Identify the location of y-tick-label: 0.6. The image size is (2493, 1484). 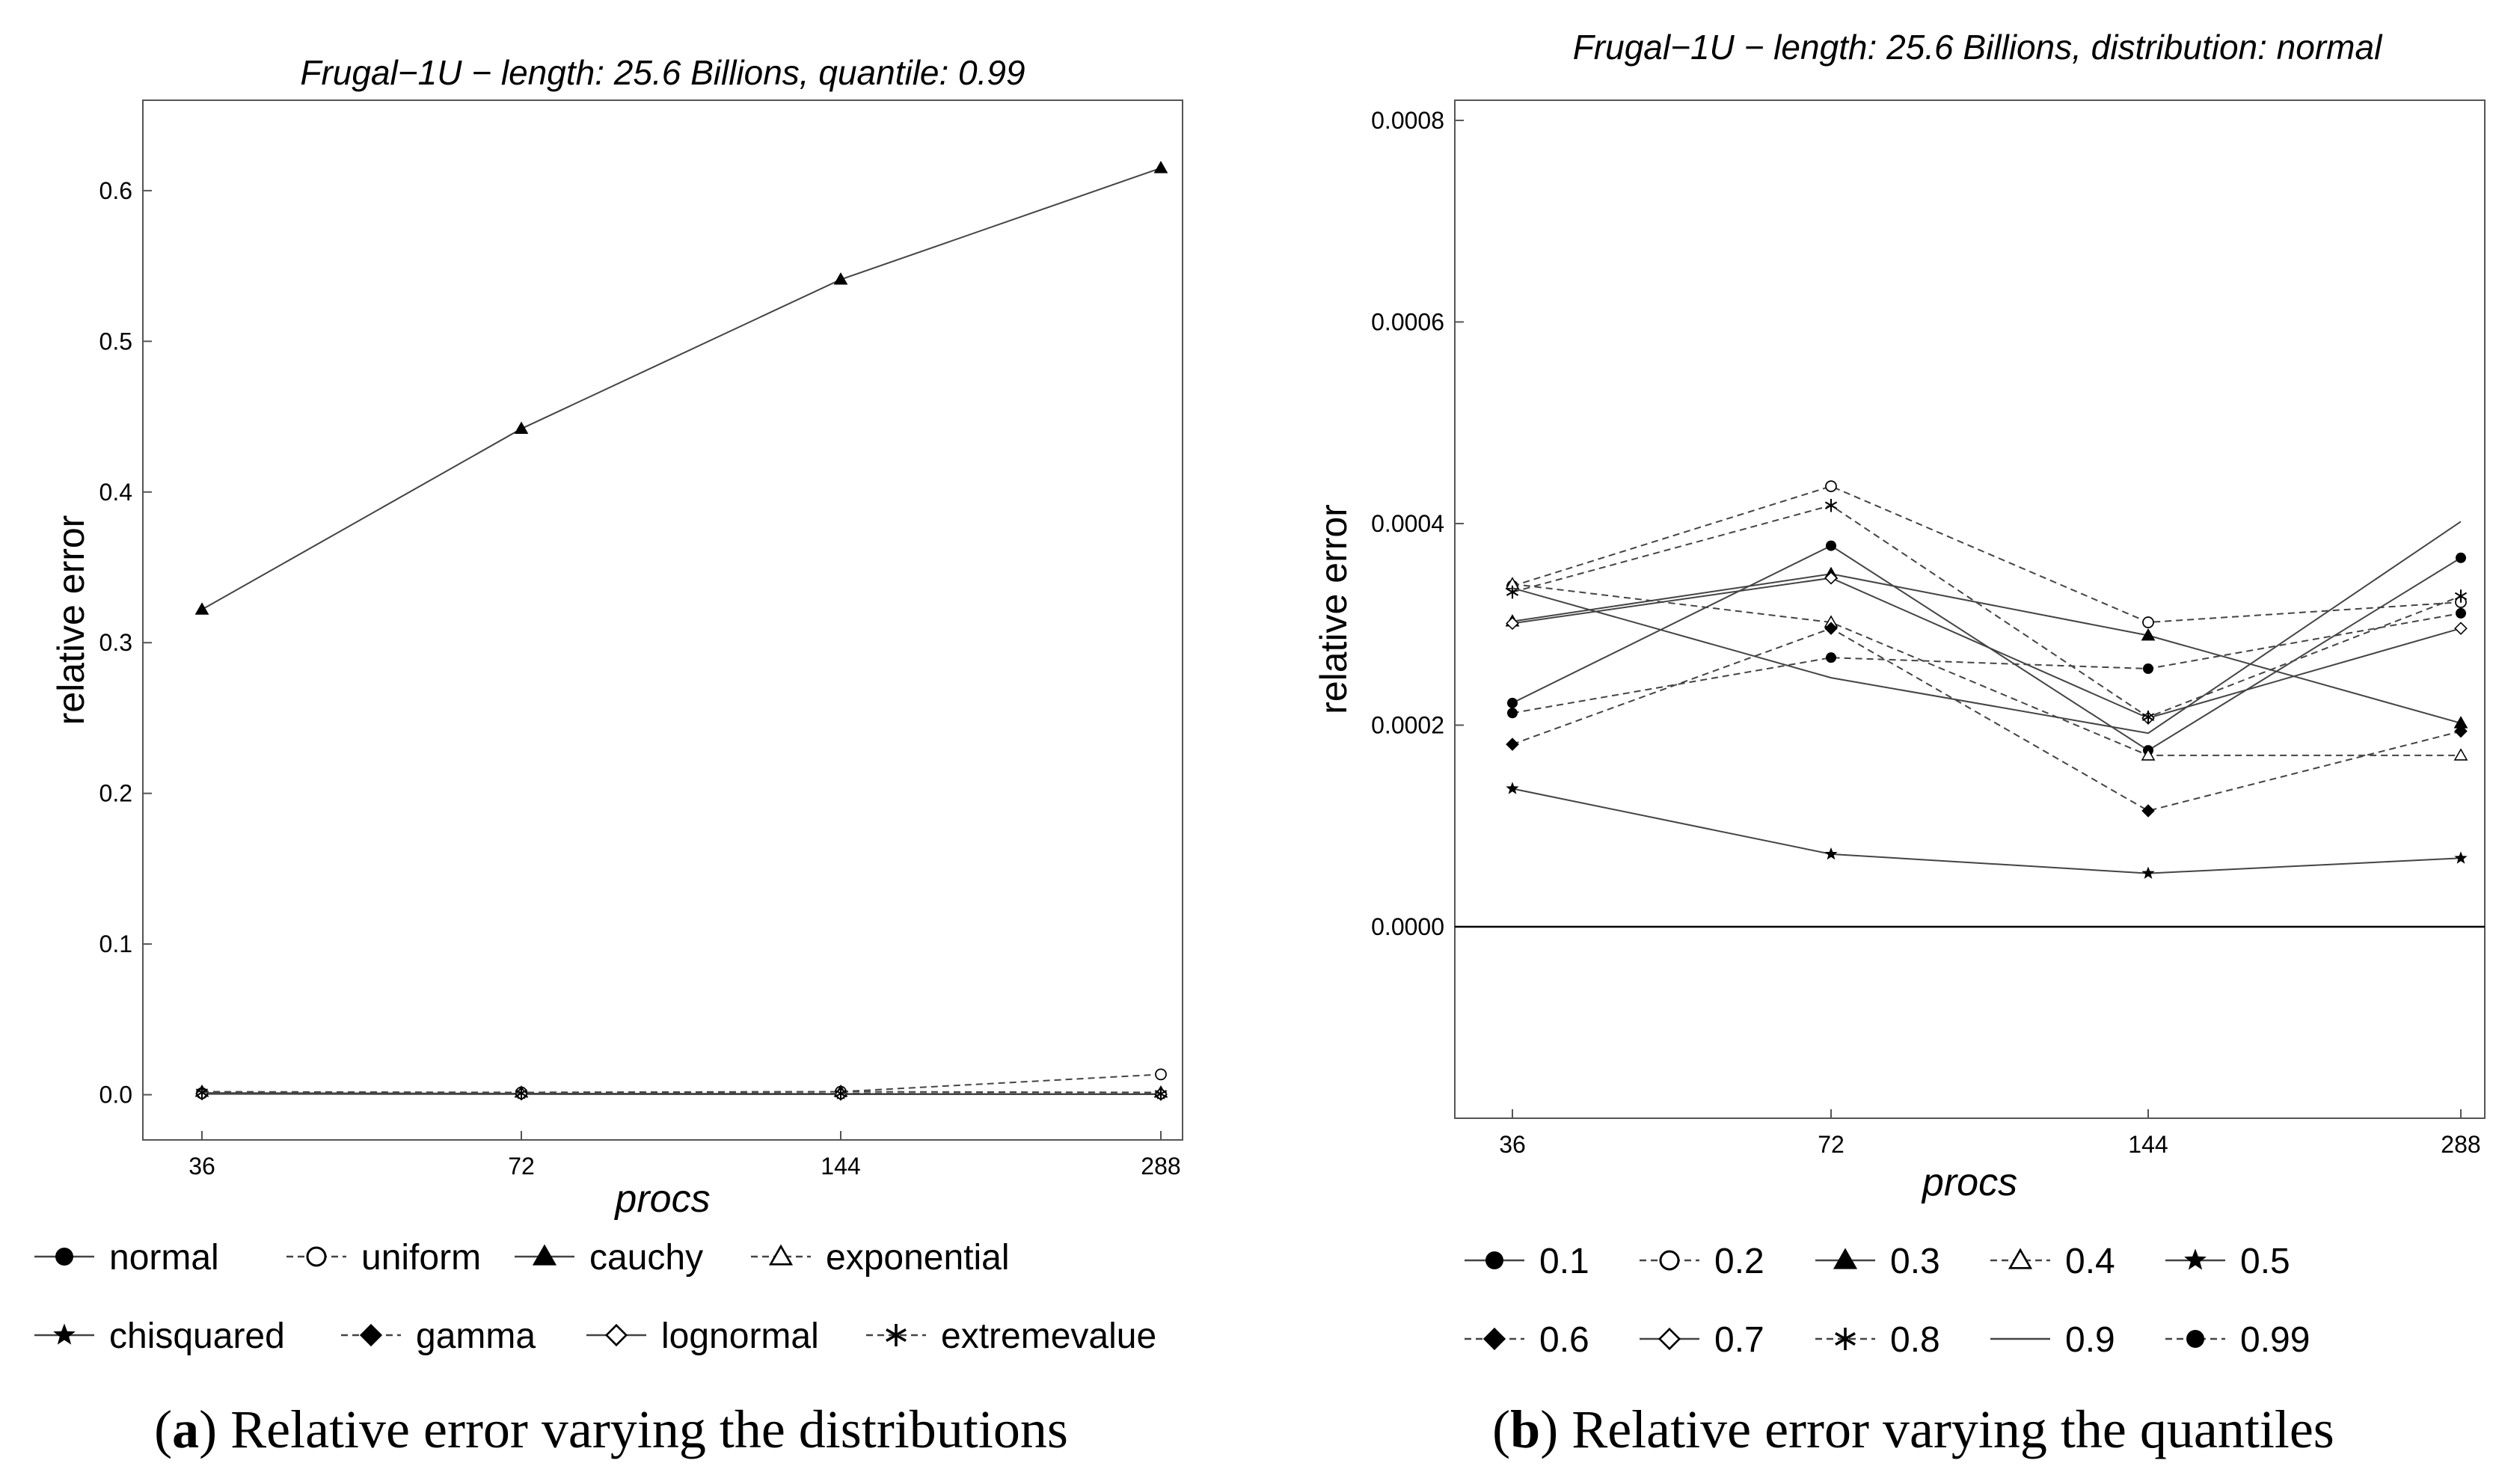
(115, 190).